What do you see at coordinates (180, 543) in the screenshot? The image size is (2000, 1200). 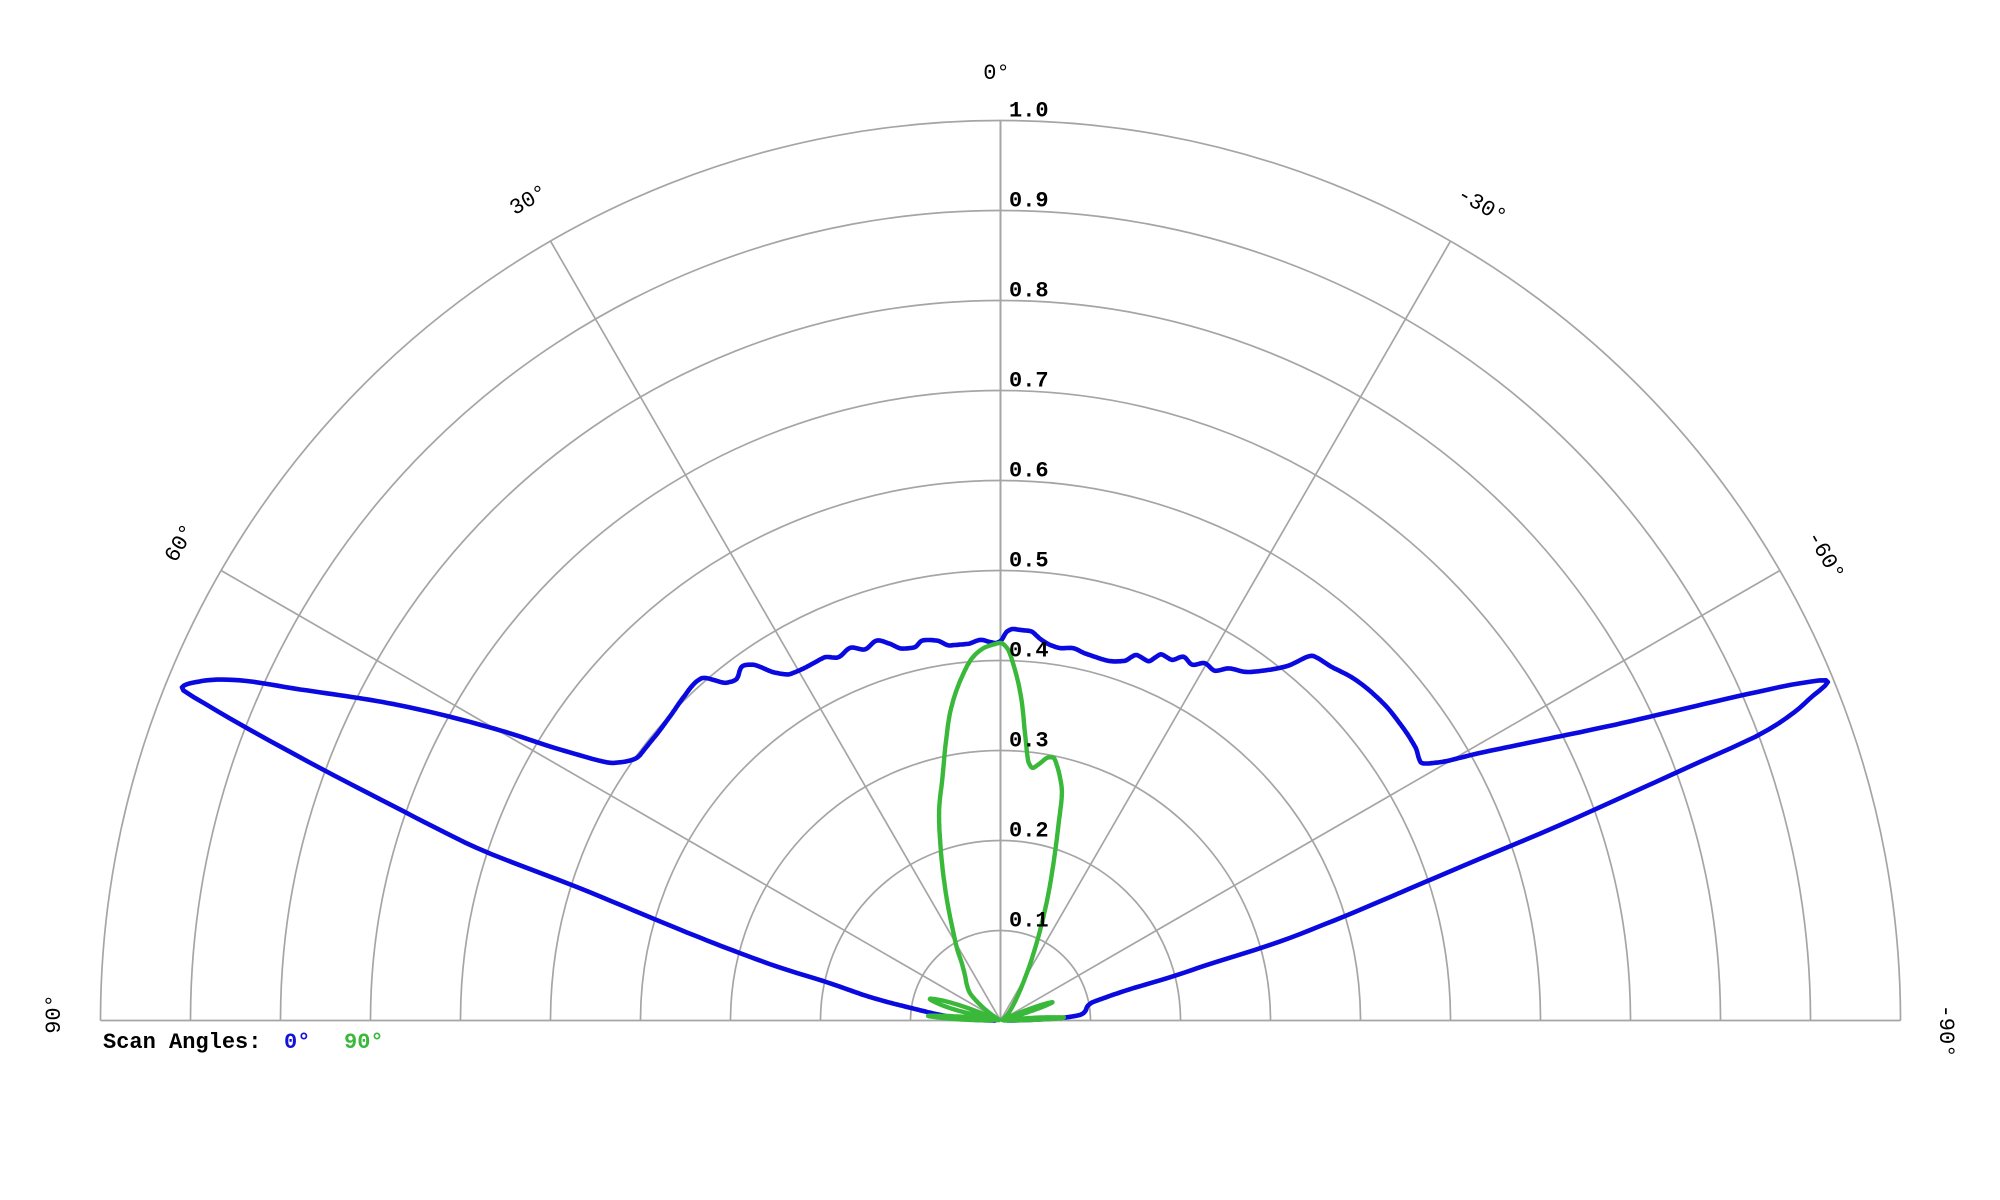 I see `svg-text: 60°` at bounding box center [180, 543].